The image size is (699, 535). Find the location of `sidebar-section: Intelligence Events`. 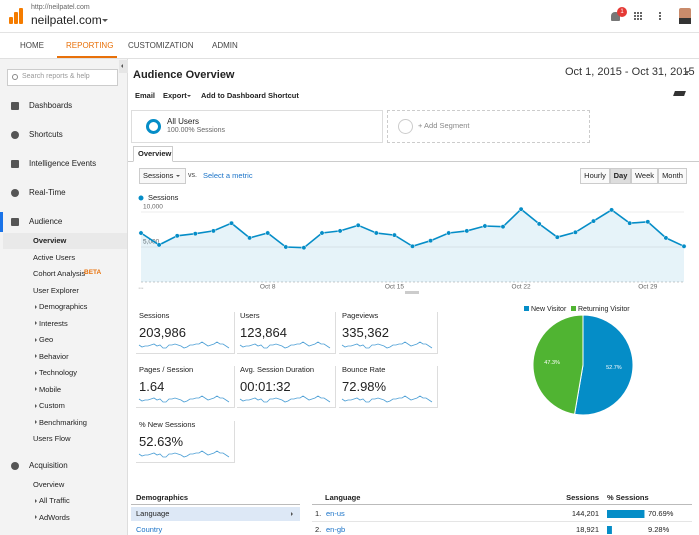

sidebar-section: Intelligence Events is located at coordinates (63, 163).